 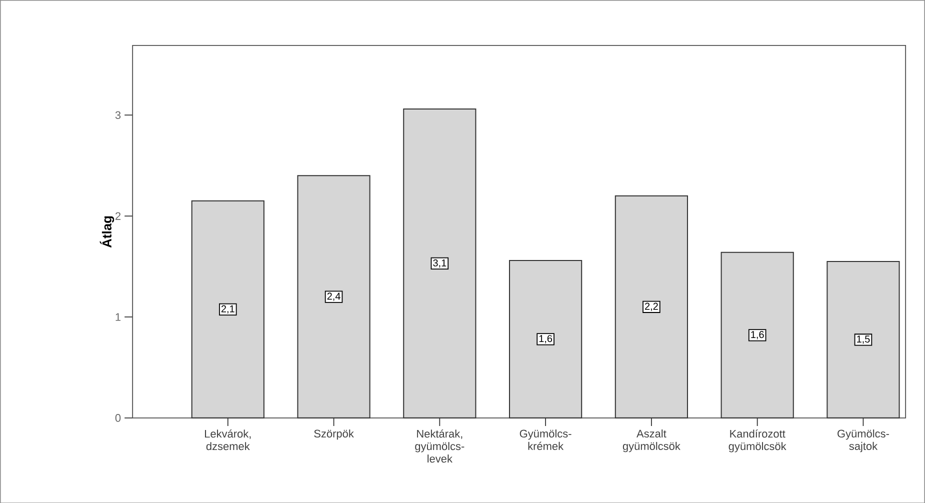 I want to click on x-tick-label: Gyümölcs-krémek, so click(x=546, y=439).